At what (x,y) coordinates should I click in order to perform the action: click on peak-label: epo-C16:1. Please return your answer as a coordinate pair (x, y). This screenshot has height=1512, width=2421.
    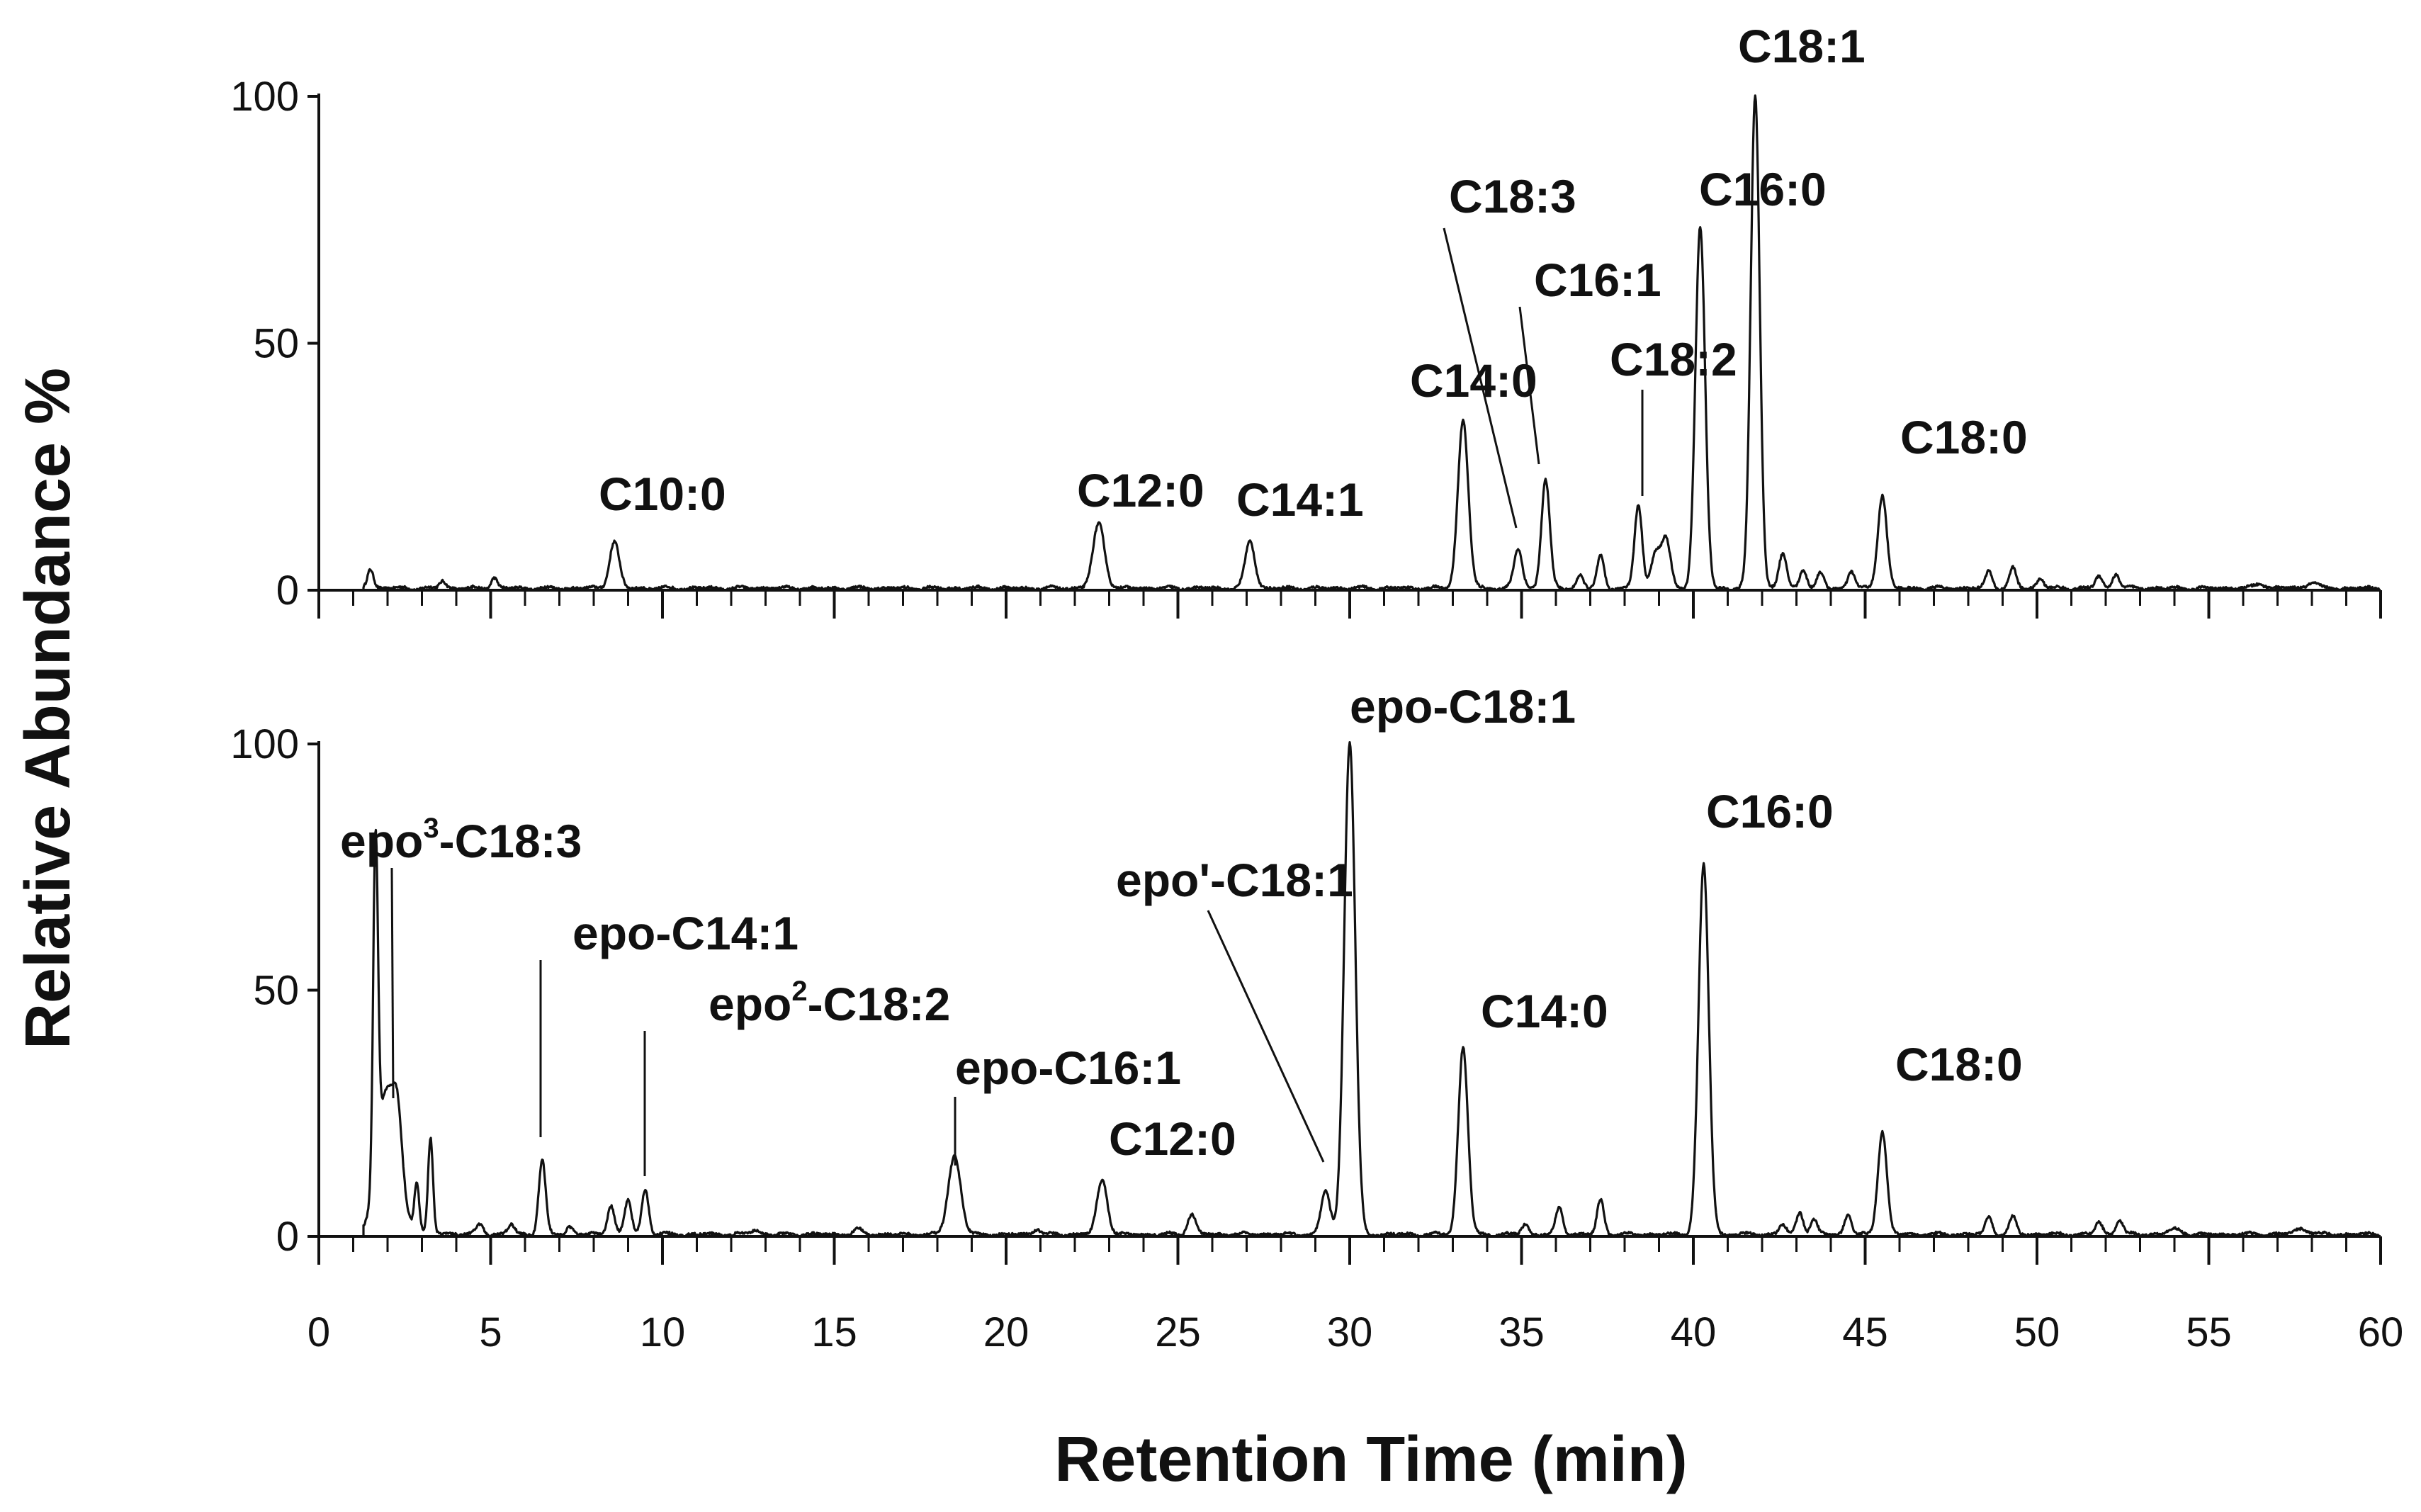
    Looking at the image, I should click on (1068, 1068).